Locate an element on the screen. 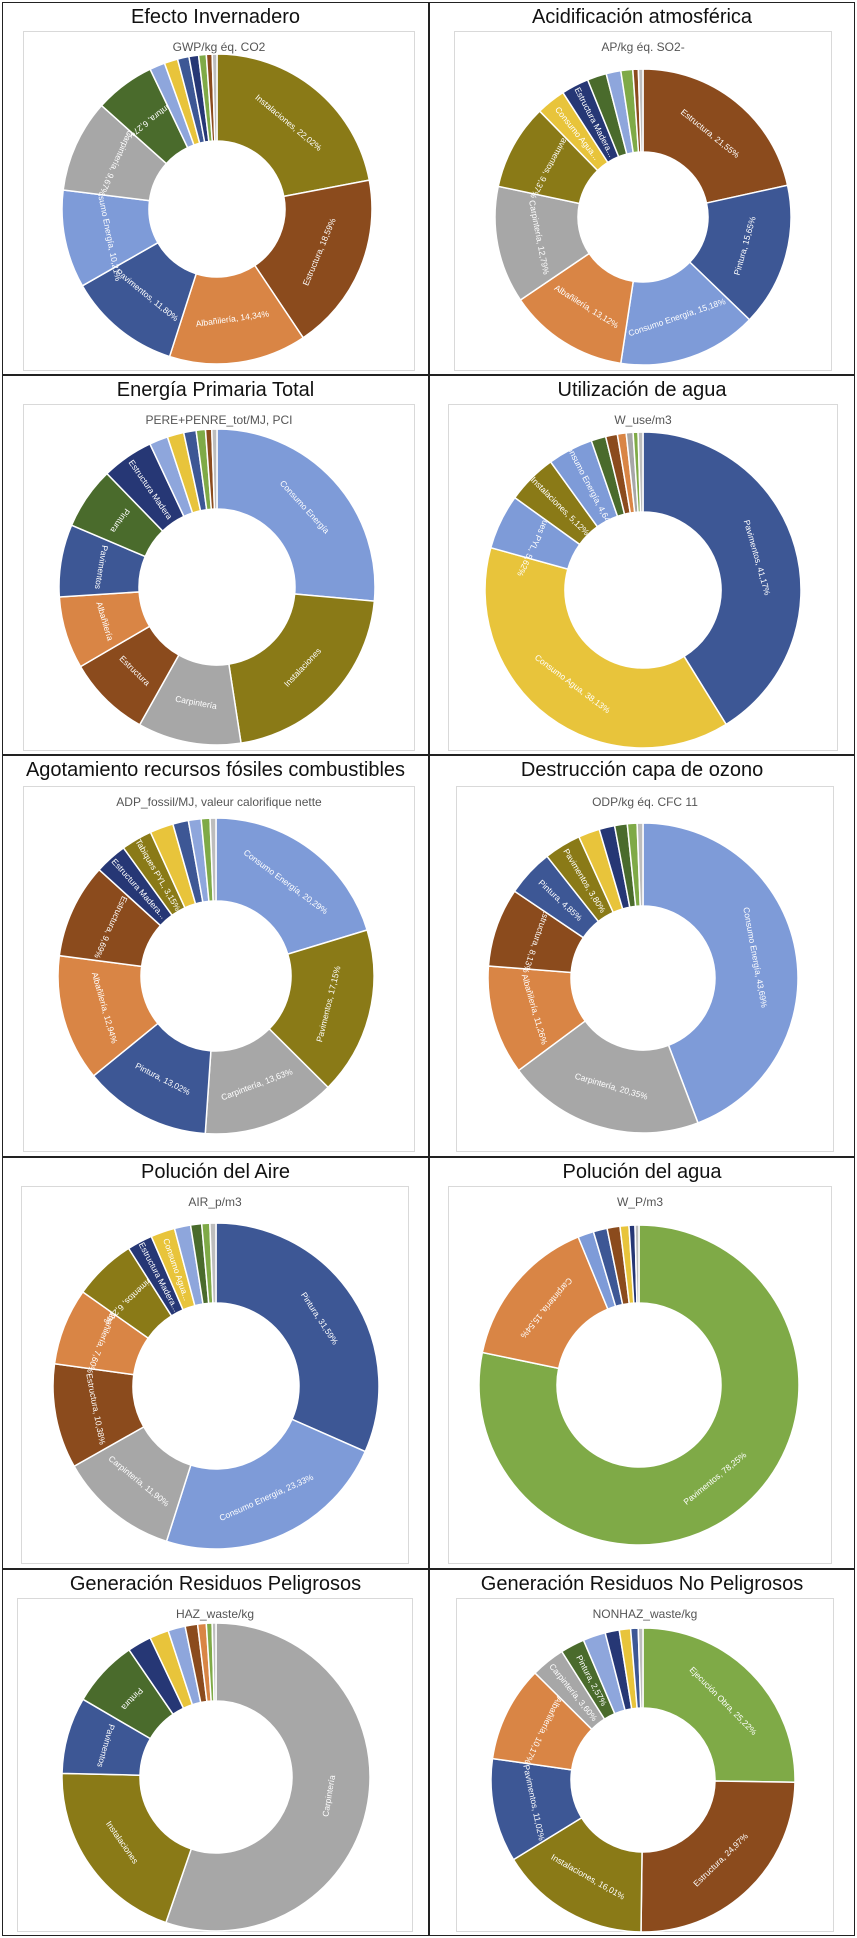 The height and width of the screenshot is (1938, 857). chart-subtitle: W_use/m3 is located at coordinates (643, 420).